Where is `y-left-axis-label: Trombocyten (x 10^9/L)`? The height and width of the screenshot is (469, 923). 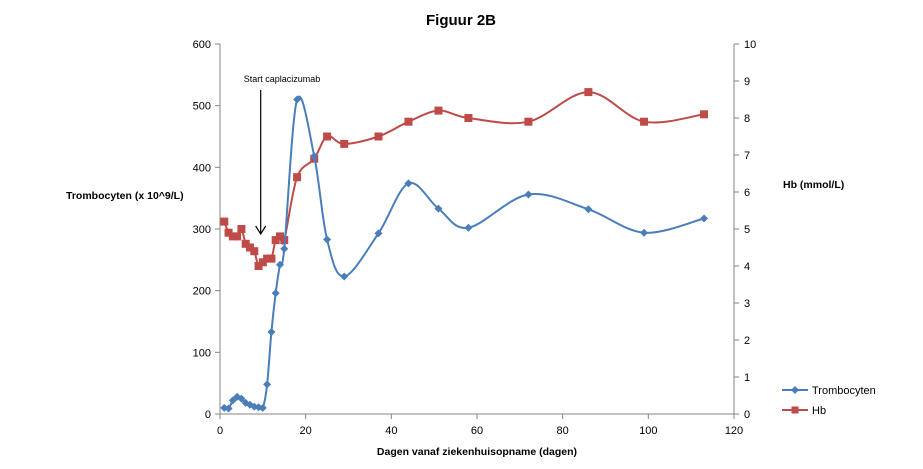
y-left-axis-label: Trombocyten (x 10^9/L) is located at coordinates (125, 196).